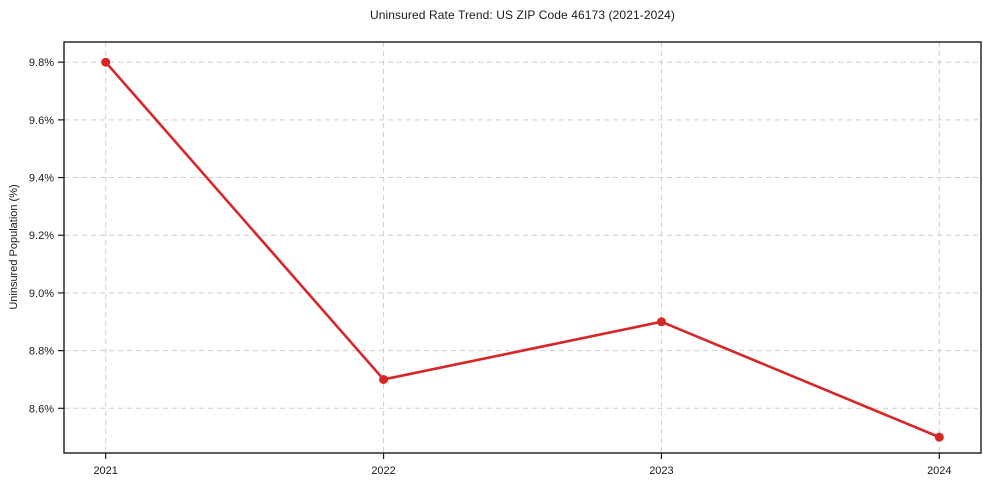 The image size is (989, 490). I want to click on y-tick-label: 9.4%, so click(41, 179).